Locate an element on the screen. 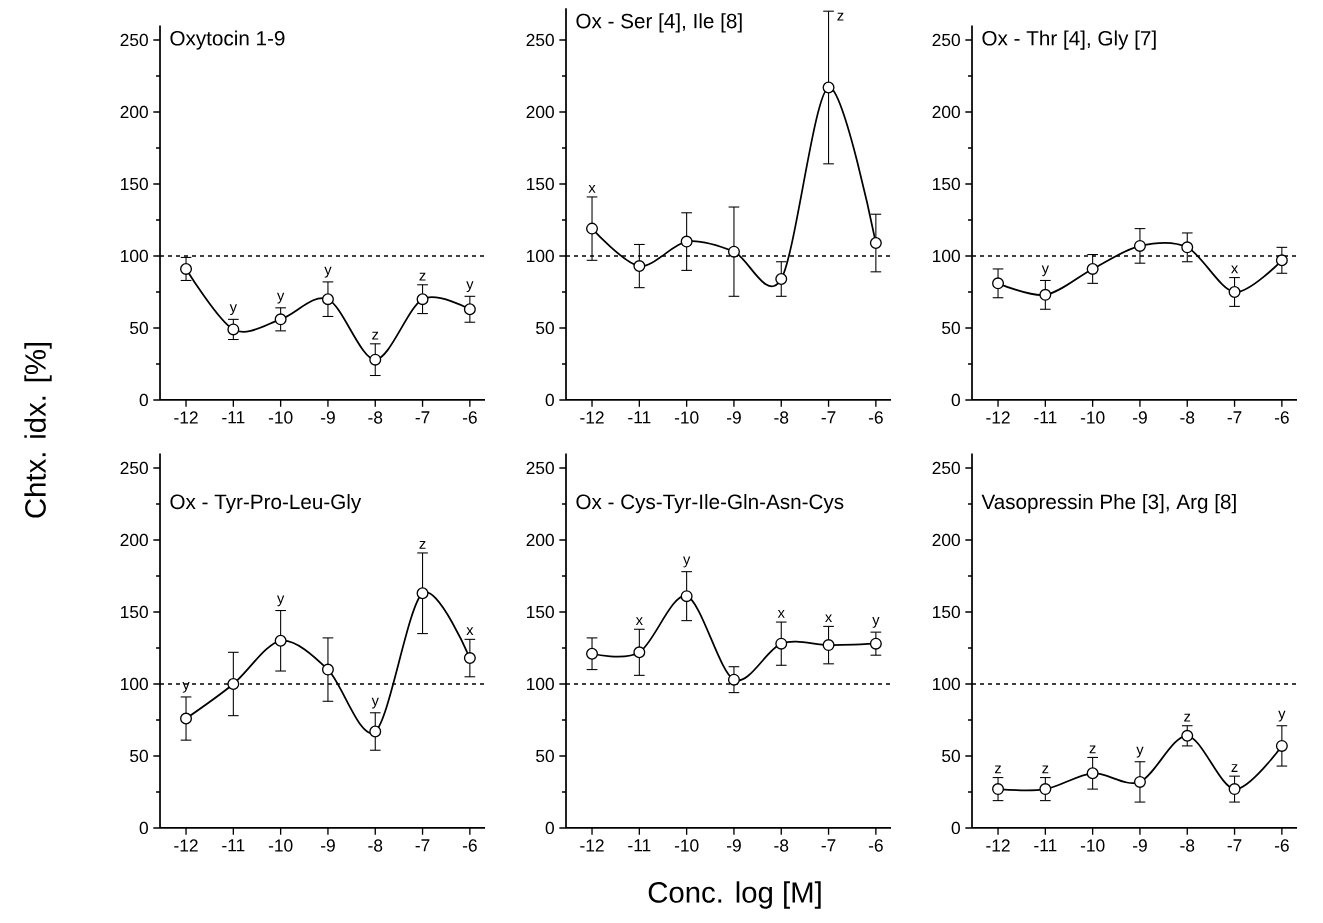  text: Vasopressin Phe [3], Arg [8] is located at coordinates (1108, 503).